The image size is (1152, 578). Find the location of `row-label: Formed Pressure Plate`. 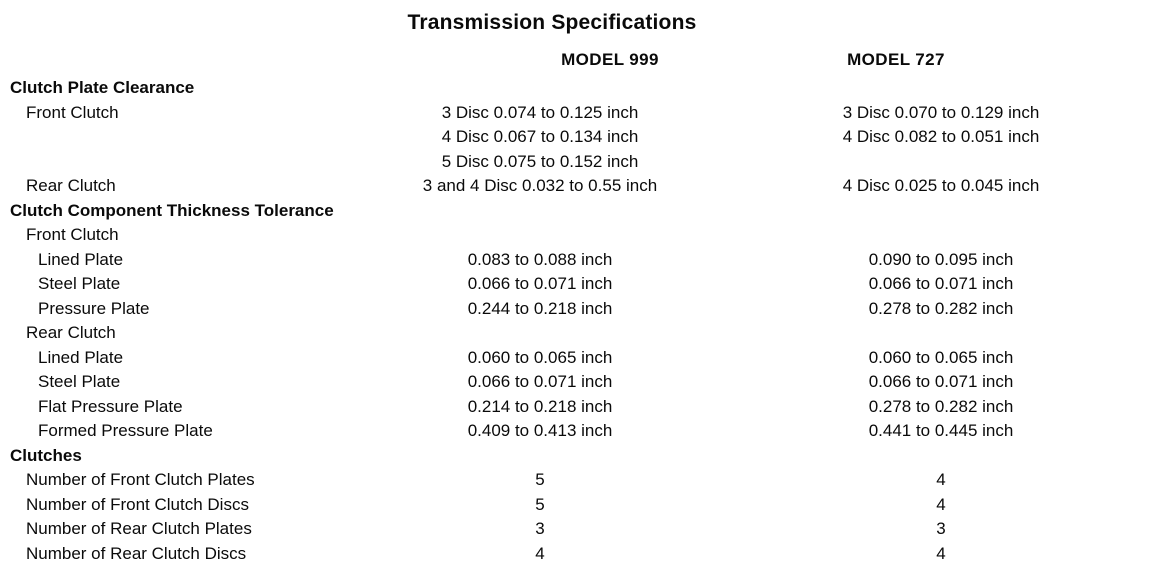

row-label: Formed Pressure Plate is located at coordinates (125, 430).